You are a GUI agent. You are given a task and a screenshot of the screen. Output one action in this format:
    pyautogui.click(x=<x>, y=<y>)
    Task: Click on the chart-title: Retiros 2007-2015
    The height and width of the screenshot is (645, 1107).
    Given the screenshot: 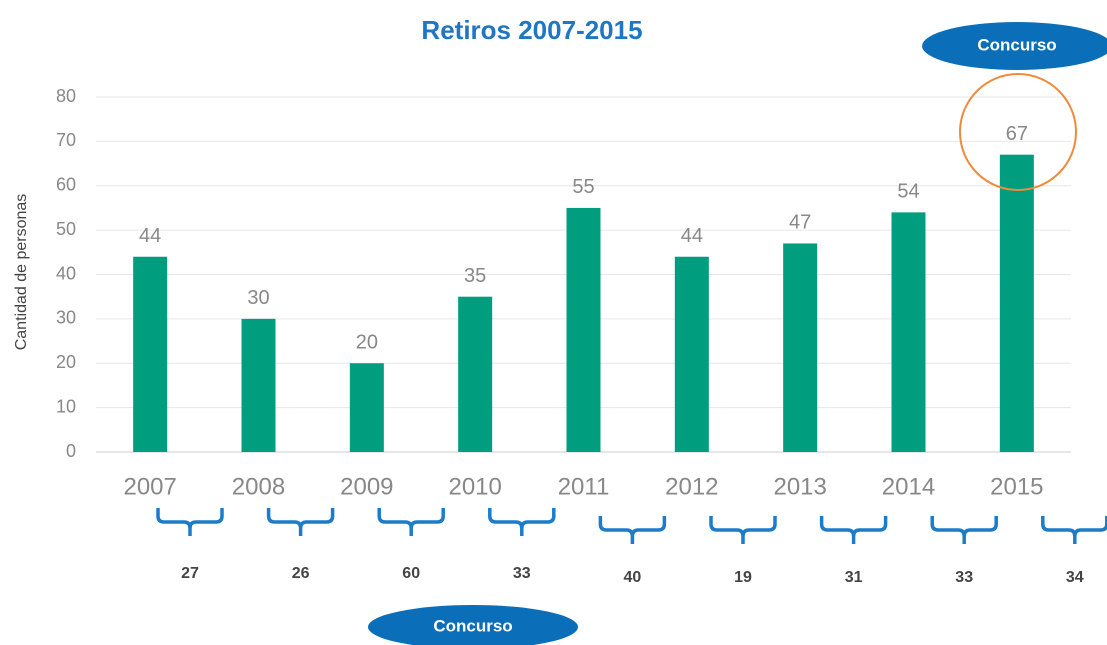 What is the action you would take?
    pyautogui.click(x=531, y=30)
    